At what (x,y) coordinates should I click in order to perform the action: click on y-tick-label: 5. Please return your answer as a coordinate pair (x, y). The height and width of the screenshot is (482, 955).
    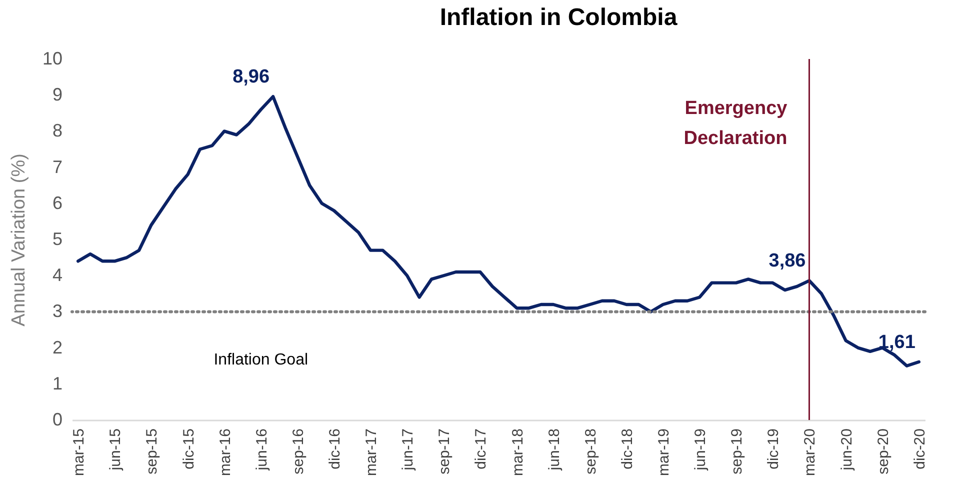
    Looking at the image, I should click on (57, 239).